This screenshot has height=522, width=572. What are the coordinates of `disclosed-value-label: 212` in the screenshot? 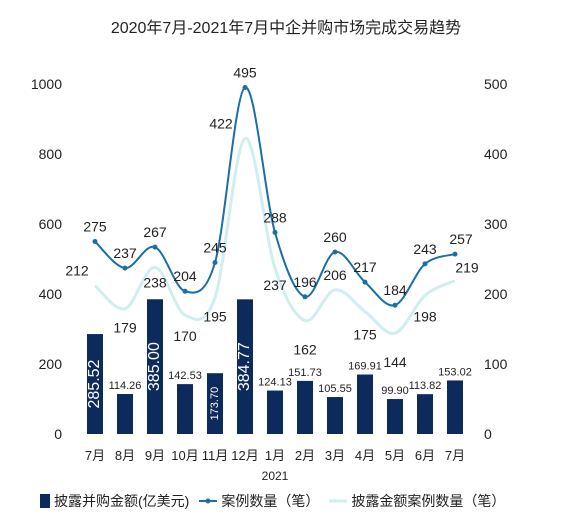 It's located at (77, 271).